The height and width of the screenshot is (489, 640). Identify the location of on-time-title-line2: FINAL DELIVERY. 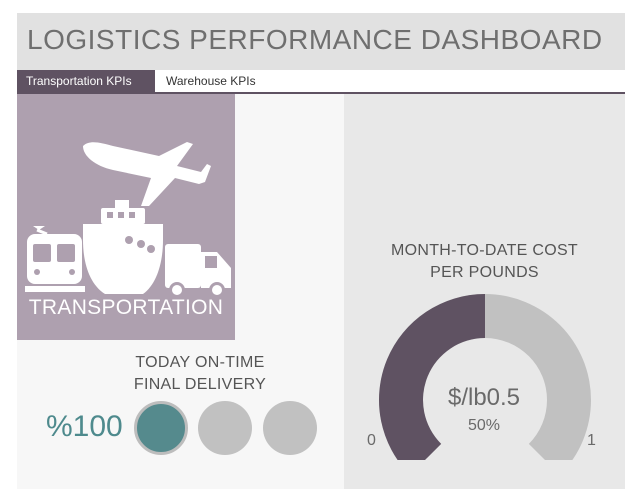
(200, 384).